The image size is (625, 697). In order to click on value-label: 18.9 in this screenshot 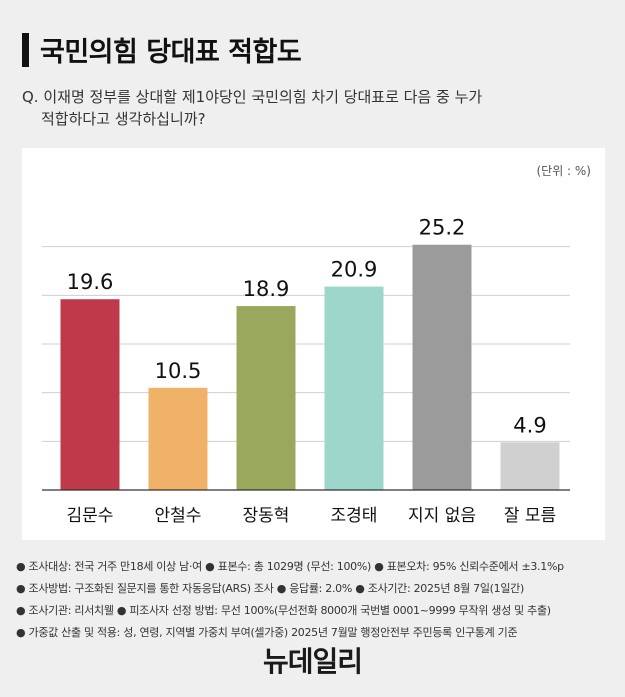, I will do `click(266, 289)`.